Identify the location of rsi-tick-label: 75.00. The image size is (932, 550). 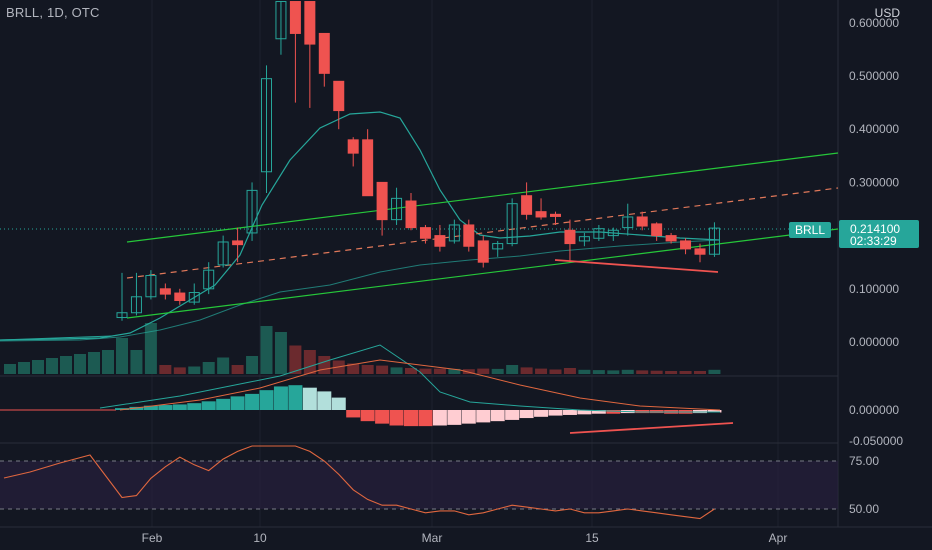
(864, 461).